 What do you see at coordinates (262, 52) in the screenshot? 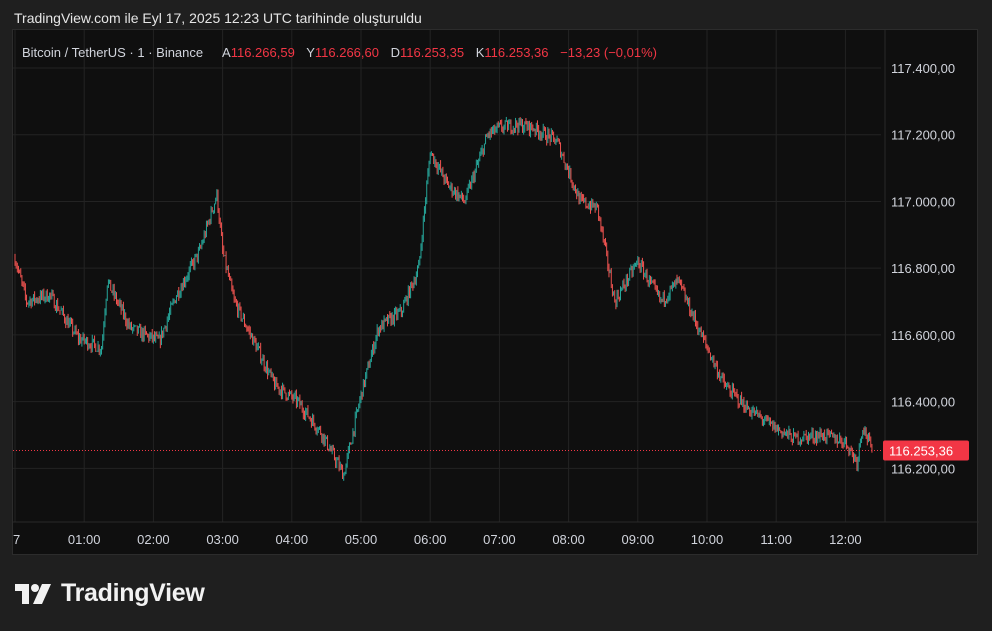
I see `open-value: 116.266,59` at bounding box center [262, 52].